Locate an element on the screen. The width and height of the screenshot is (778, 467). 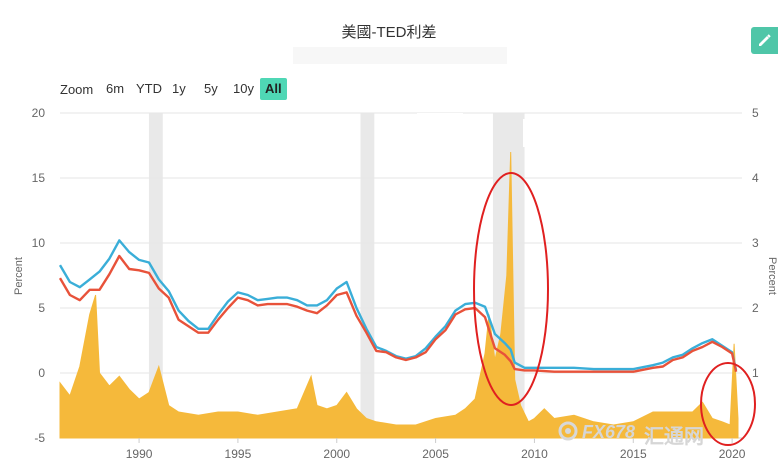
zoom-6m-button: 6m is located at coordinates (115, 88).